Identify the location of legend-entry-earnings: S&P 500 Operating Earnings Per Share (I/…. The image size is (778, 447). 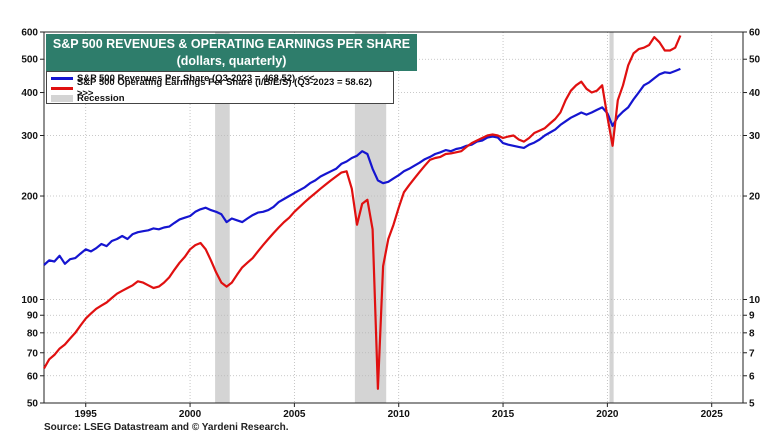
(220, 88).